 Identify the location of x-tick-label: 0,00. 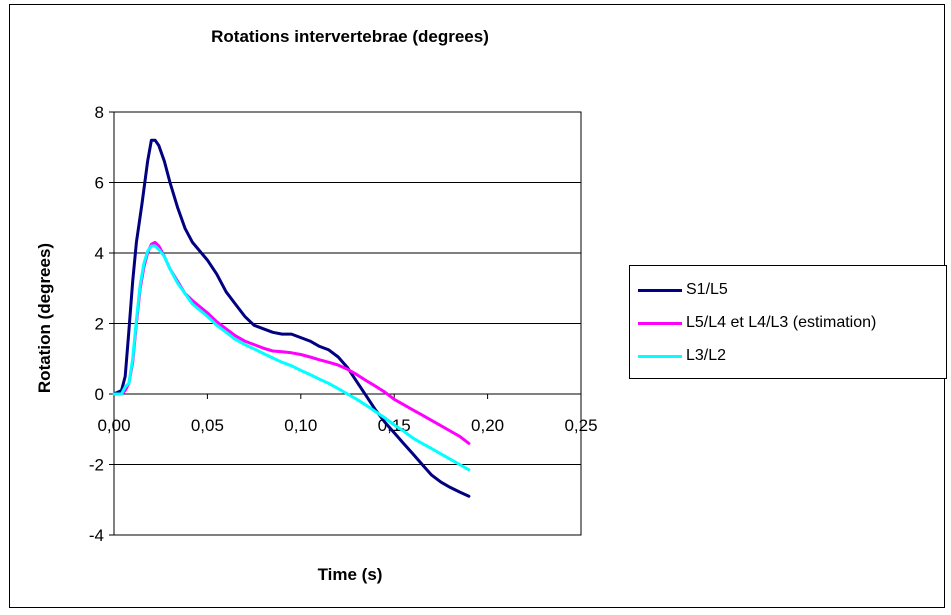
(113, 425).